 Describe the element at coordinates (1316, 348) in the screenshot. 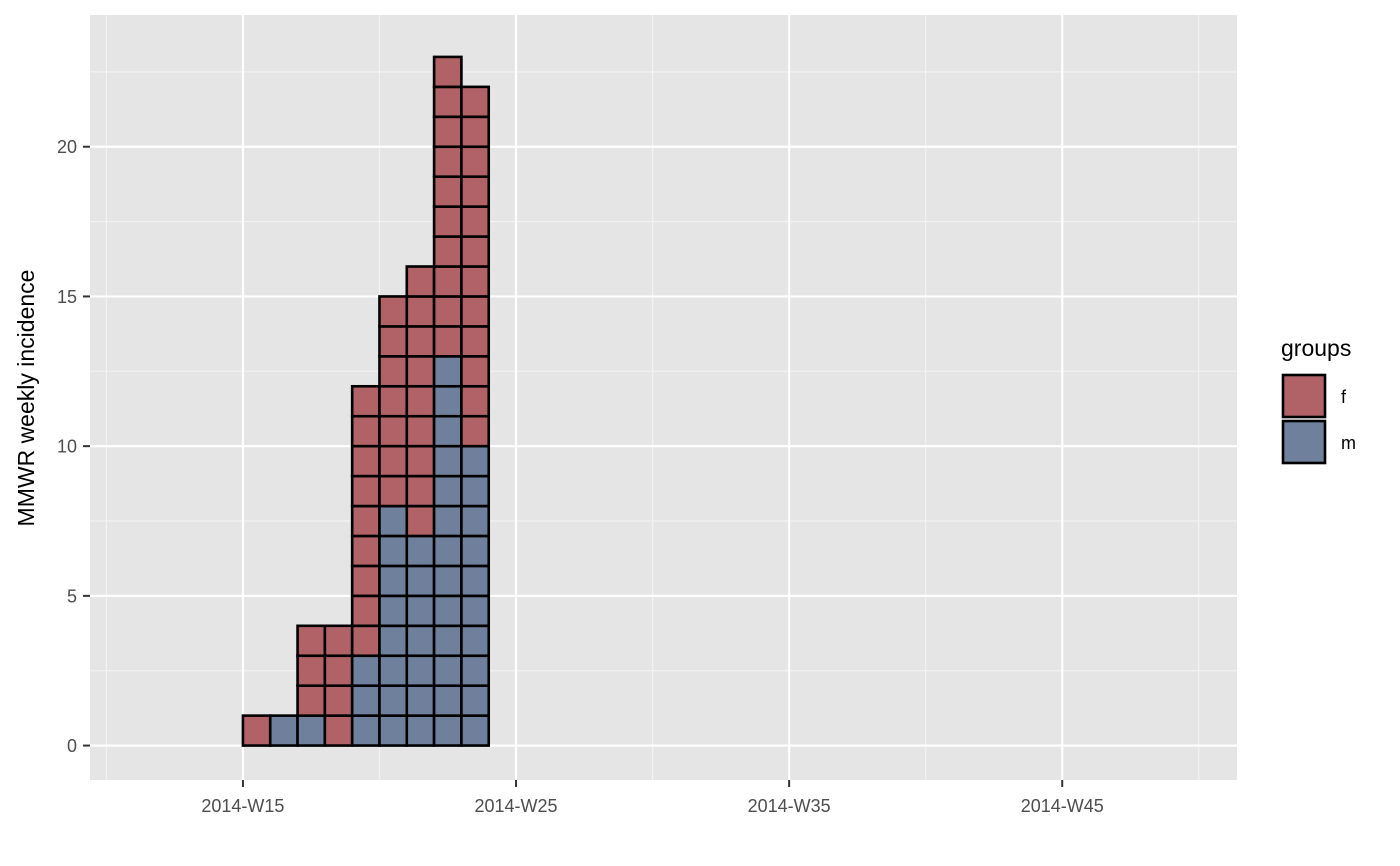

I see `legend-title: groups` at that location.